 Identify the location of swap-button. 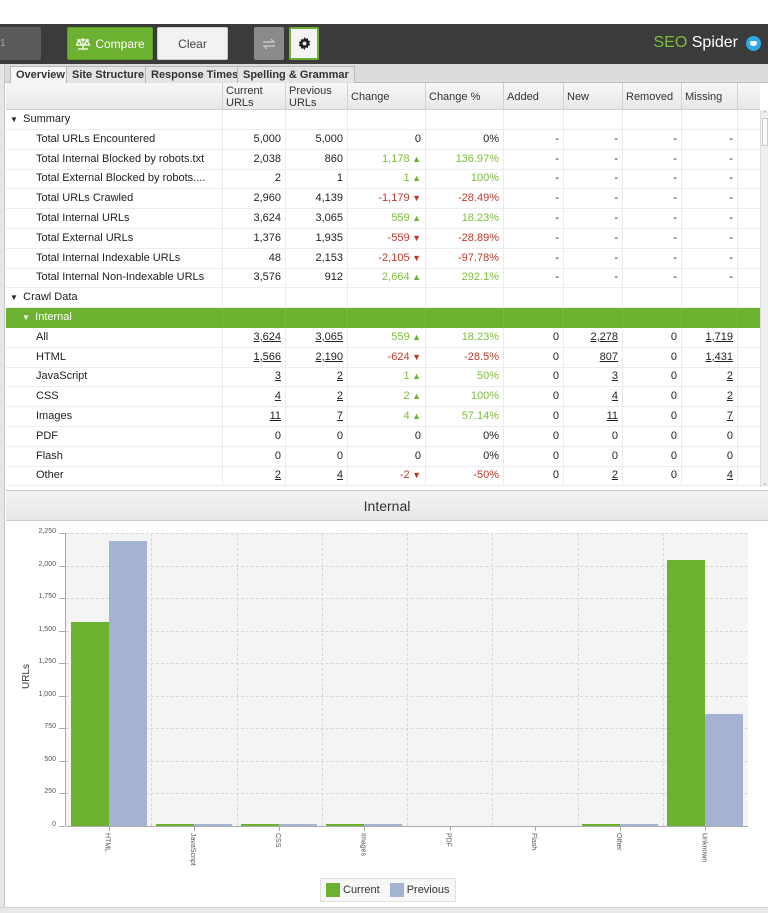
(269, 43).